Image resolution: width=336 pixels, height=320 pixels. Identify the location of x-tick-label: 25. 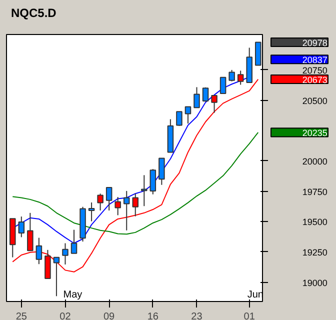
(22, 316).